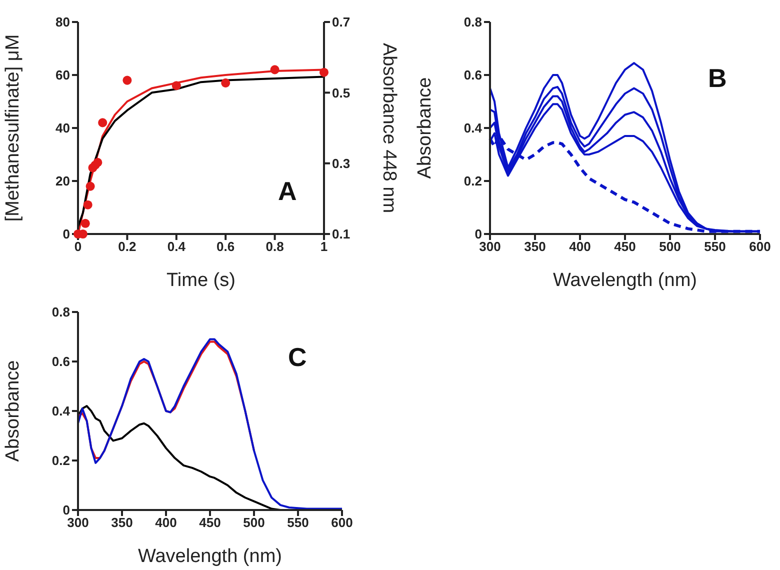  Describe the element at coordinates (63, 128) in the screenshot. I see `y-tick-label: 40` at that location.